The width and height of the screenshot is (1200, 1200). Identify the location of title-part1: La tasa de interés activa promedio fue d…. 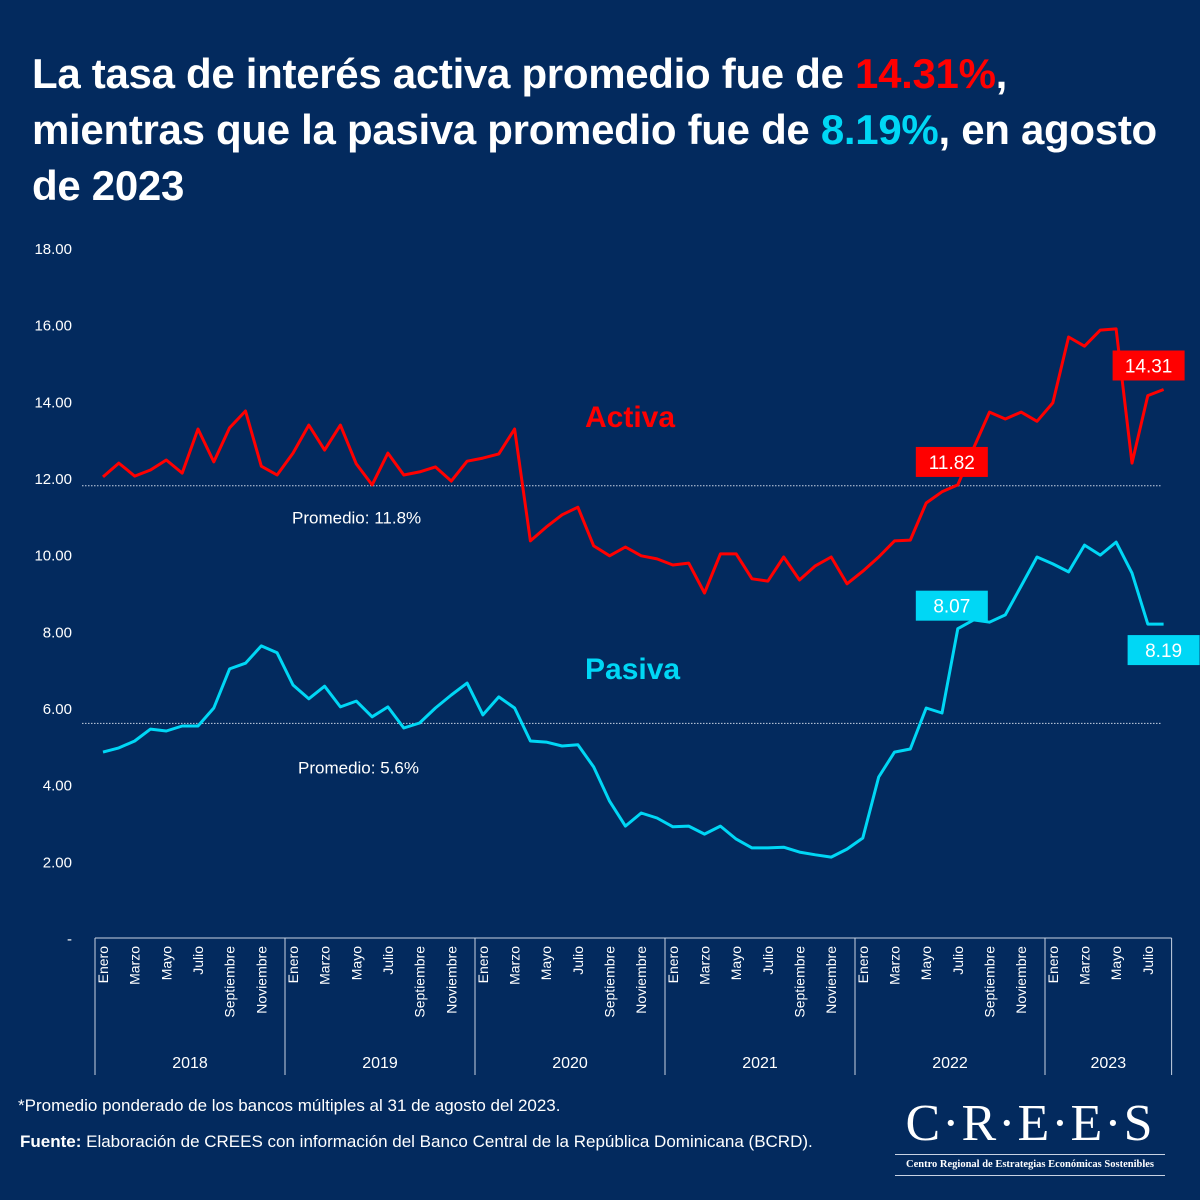
(444, 73).